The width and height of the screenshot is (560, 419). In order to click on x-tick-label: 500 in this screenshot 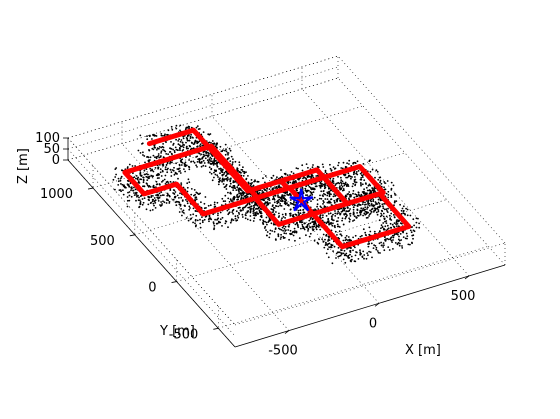, I will do `click(463, 296)`.